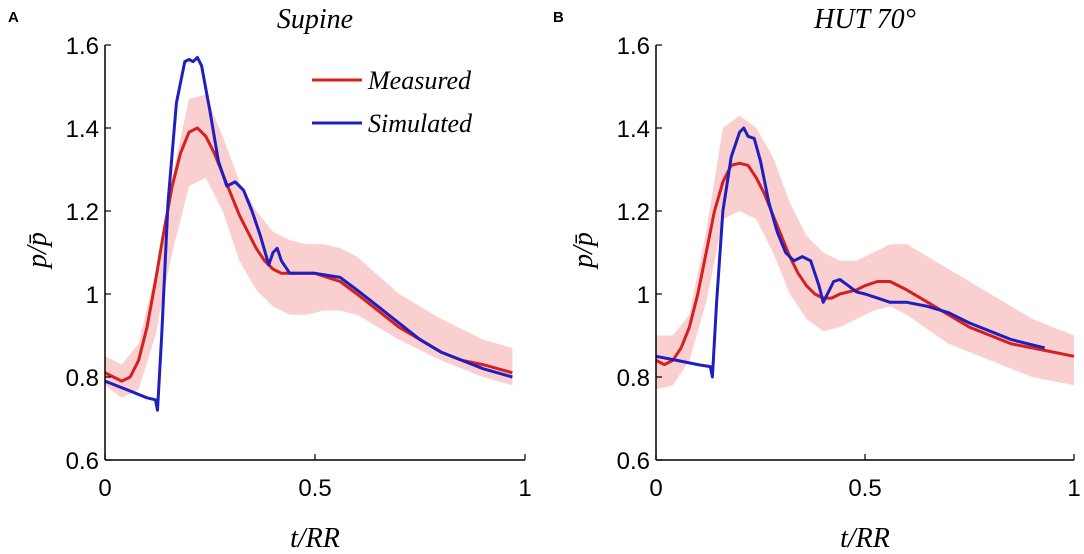  I want to click on y-axis-label-b: p/p̄, so click(583, 251).